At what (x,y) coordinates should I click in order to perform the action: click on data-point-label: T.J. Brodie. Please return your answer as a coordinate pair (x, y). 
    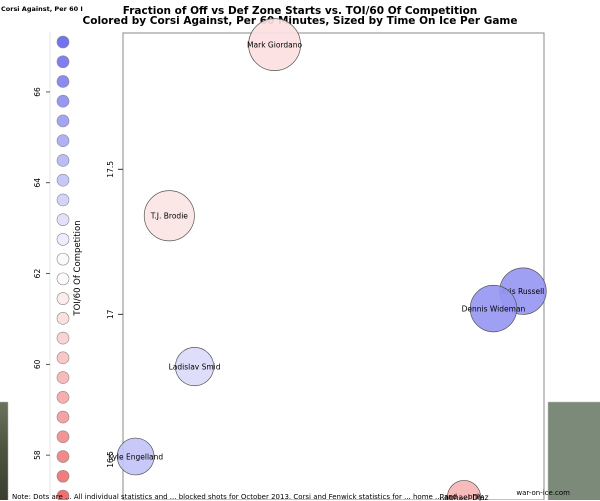
    Looking at the image, I should click on (169, 216).